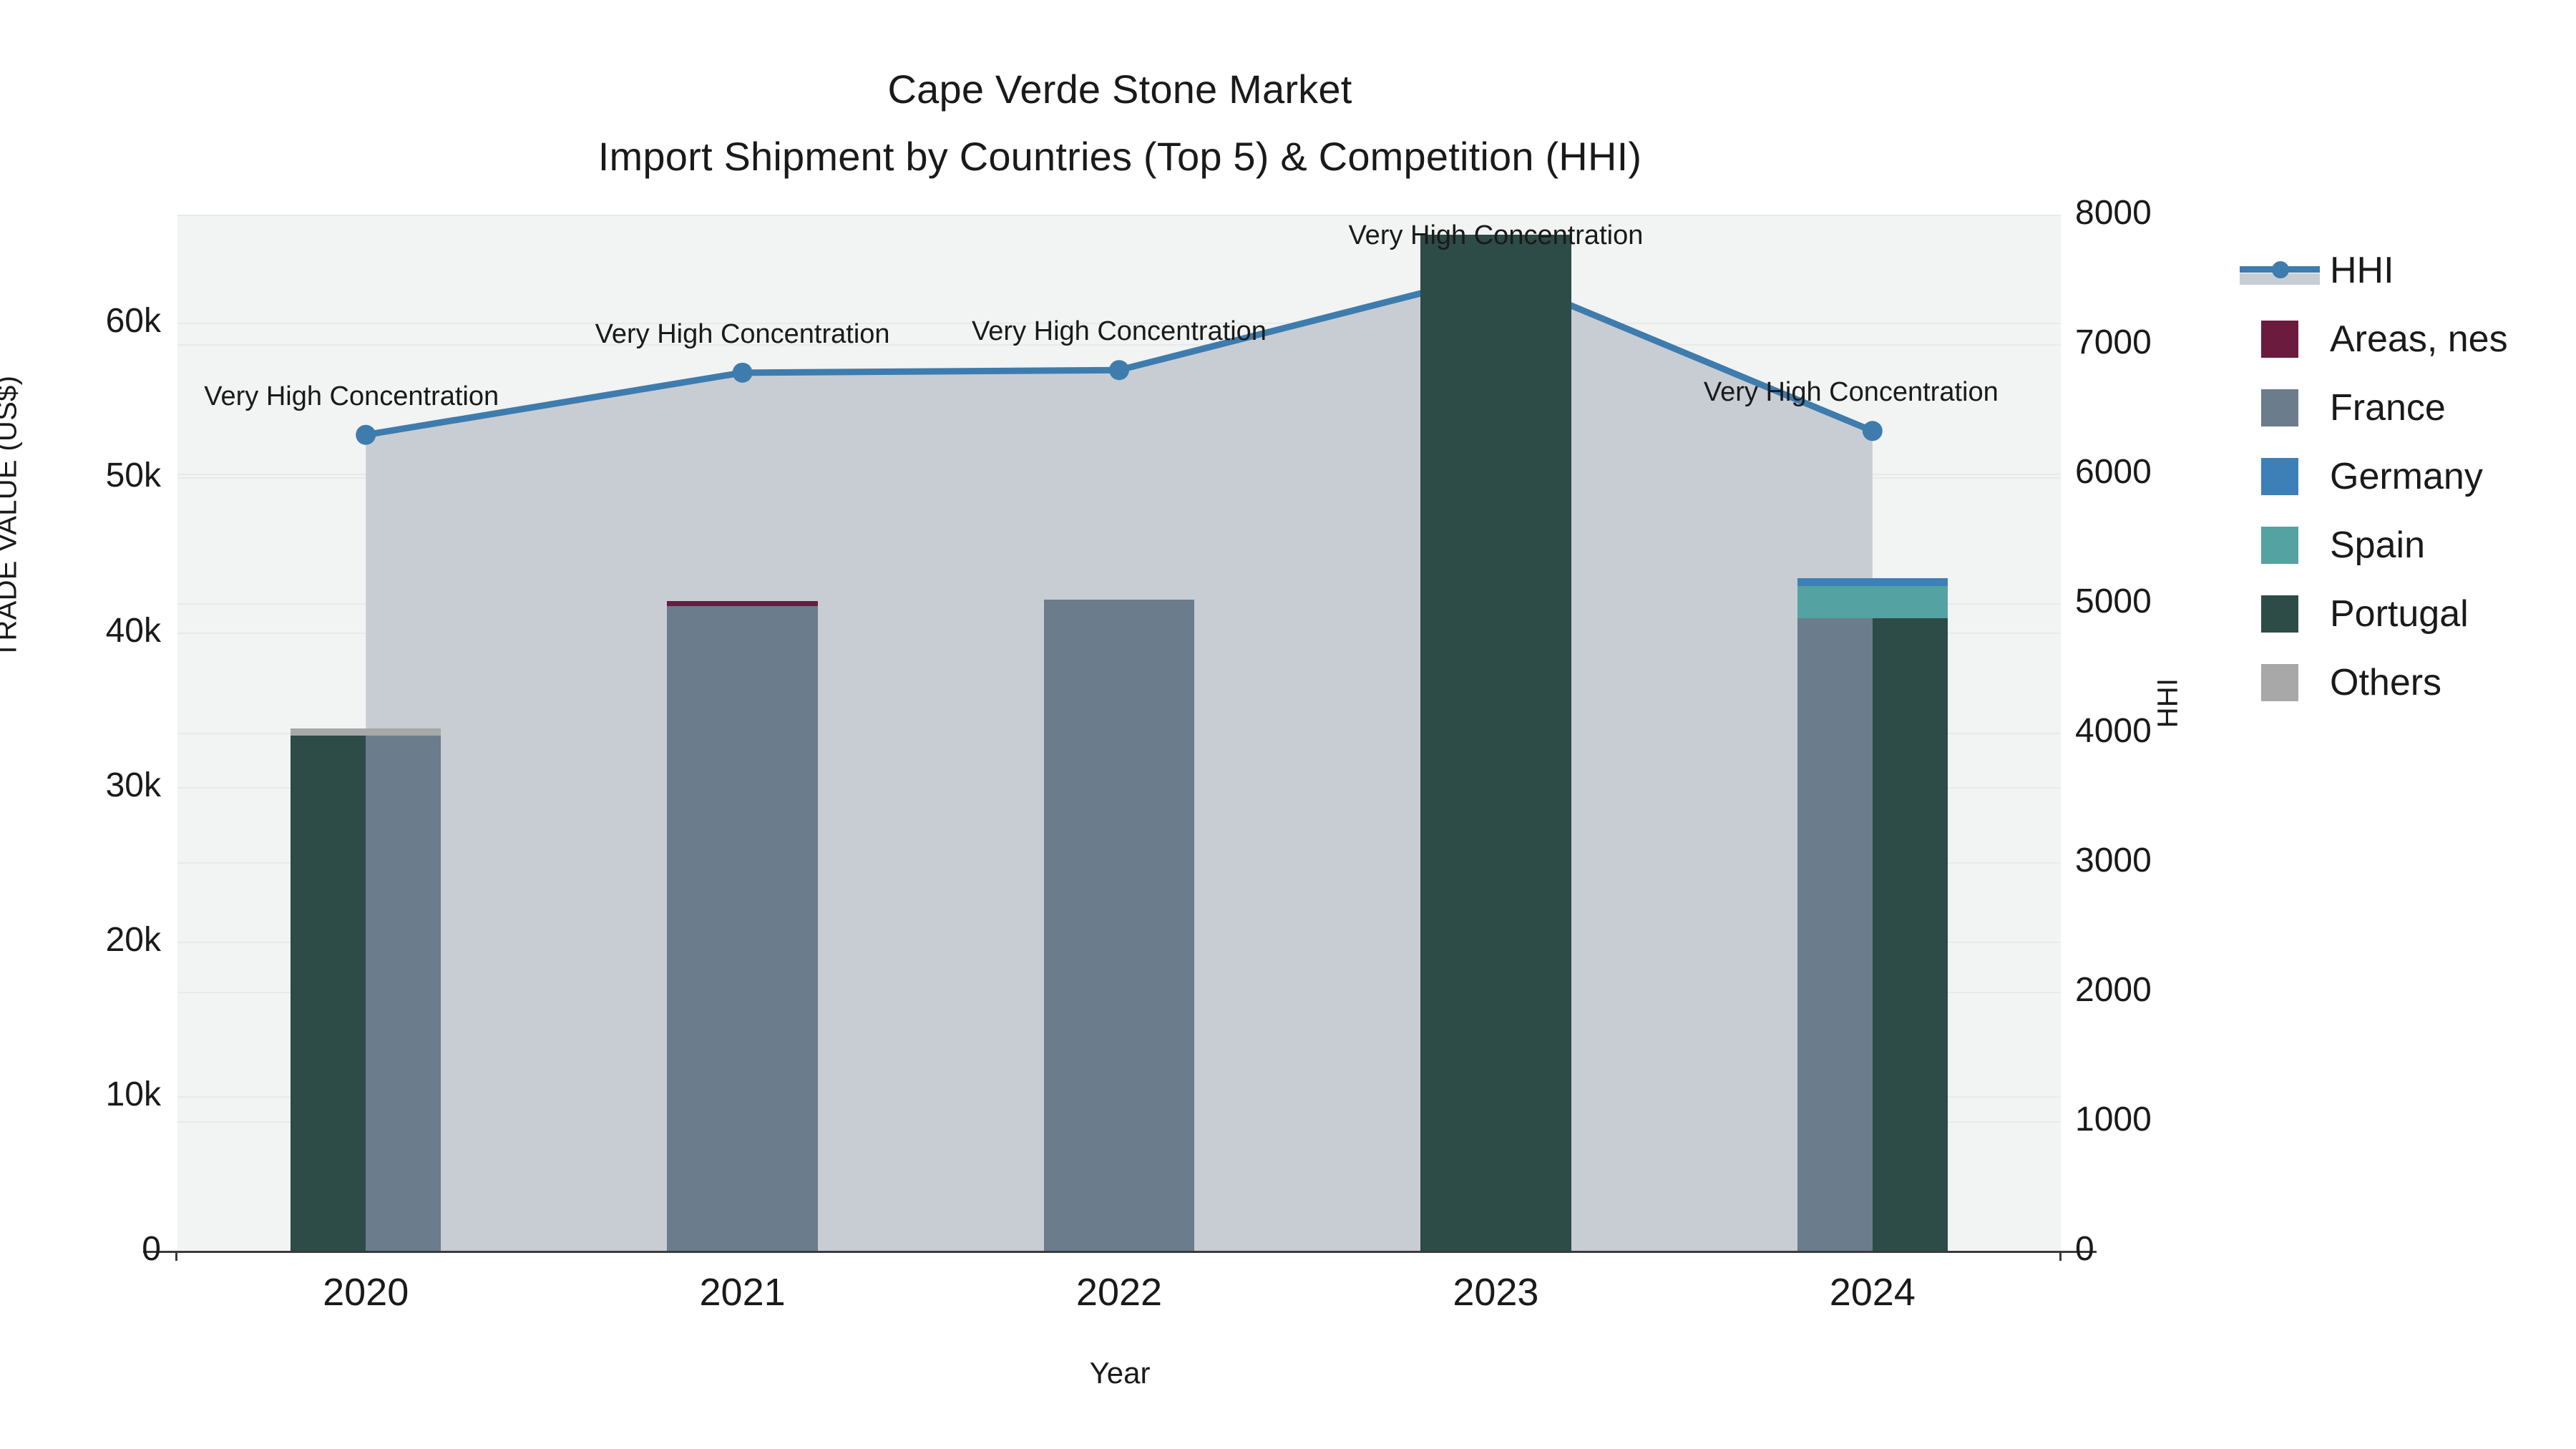 The width and height of the screenshot is (2576, 1449). Describe the element at coordinates (2113, 860) in the screenshot. I see `y-axis-right-tick: 3000` at that location.